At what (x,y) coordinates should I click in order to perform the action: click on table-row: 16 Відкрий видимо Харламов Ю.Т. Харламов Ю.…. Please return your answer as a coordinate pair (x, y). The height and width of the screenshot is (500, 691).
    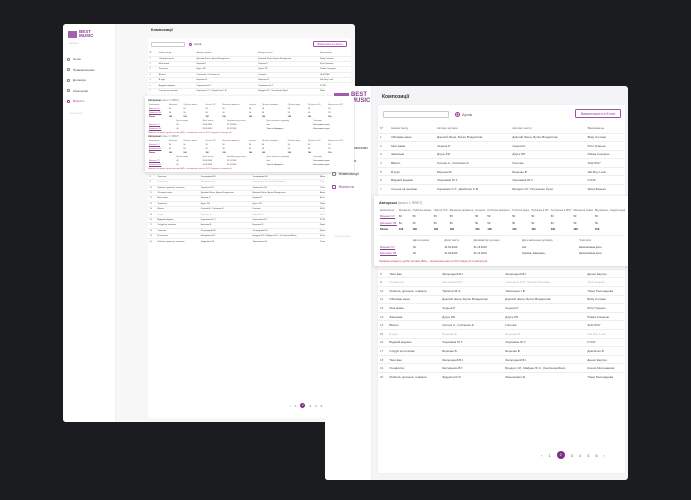
    Looking at the image, I should click on (501, 342).